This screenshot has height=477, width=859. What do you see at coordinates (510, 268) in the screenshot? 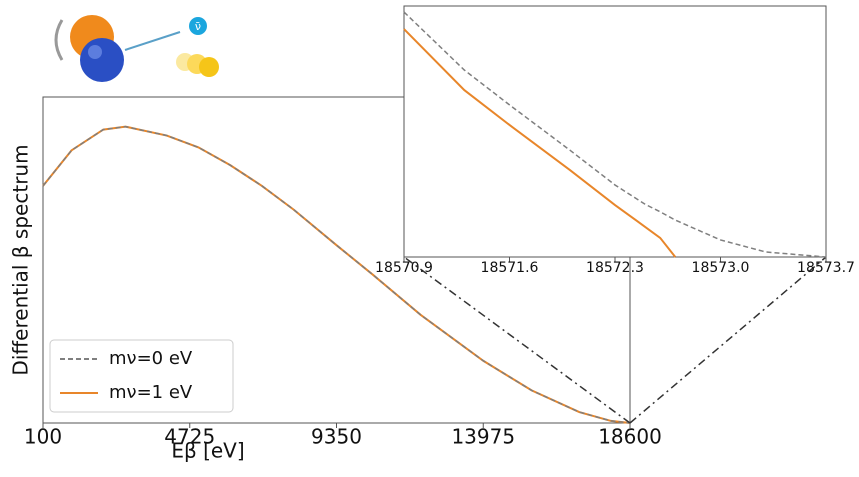
I see `x-tick-label: 18571.6` at bounding box center [510, 268].